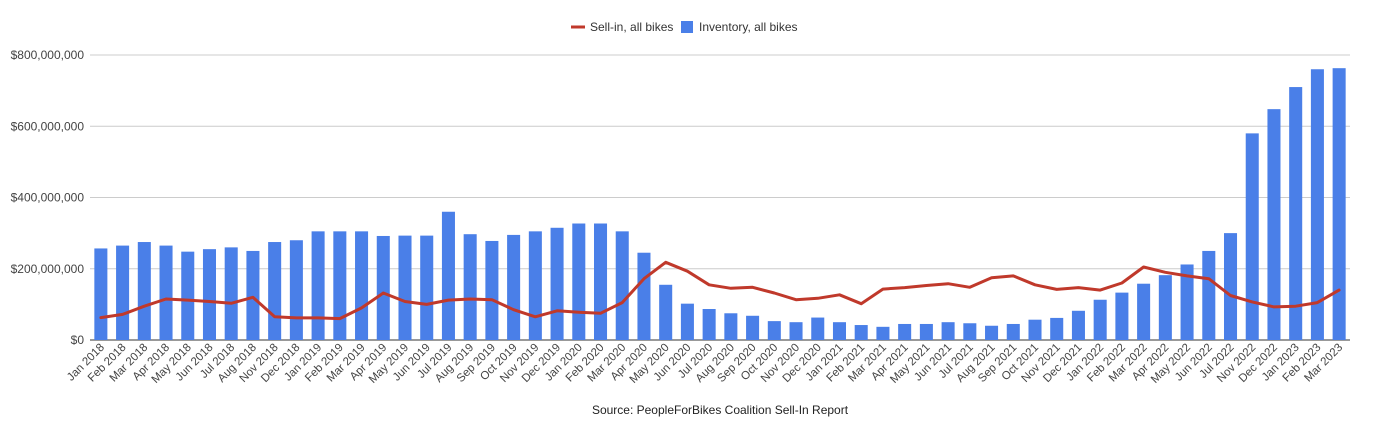 The width and height of the screenshot is (1400, 439). Describe the element at coordinates (48, 198) in the screenshot. I see `y-tick-label: $400,000,000` at that location.